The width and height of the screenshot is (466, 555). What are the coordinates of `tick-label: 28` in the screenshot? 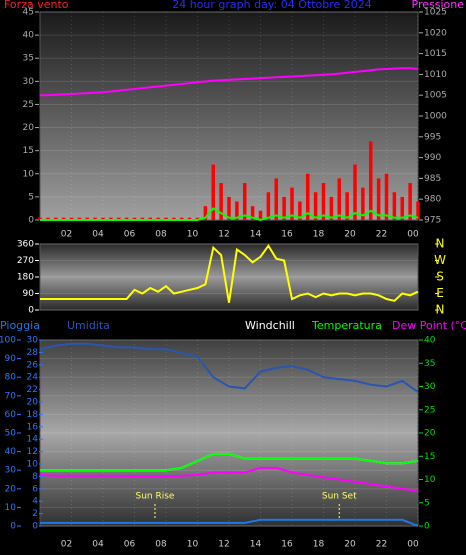 It's located at (33, 353).